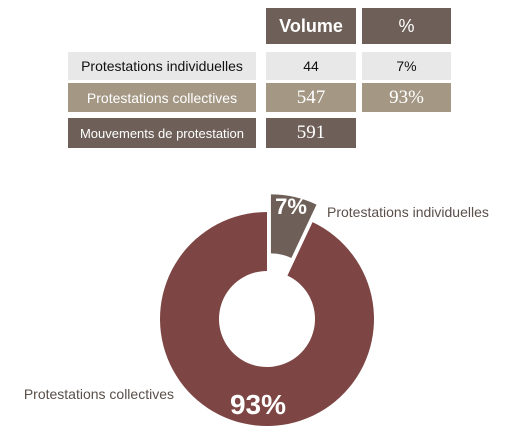  Describe the element at coordinates (406, 26) in the screenshot. I see `percent-header: %` at that location.